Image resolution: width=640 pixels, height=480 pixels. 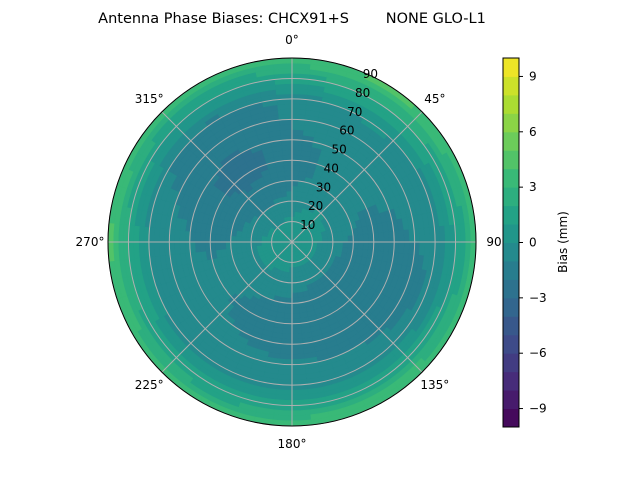 I want to click on r-tick-label: 90, so click(x=370, y=74).